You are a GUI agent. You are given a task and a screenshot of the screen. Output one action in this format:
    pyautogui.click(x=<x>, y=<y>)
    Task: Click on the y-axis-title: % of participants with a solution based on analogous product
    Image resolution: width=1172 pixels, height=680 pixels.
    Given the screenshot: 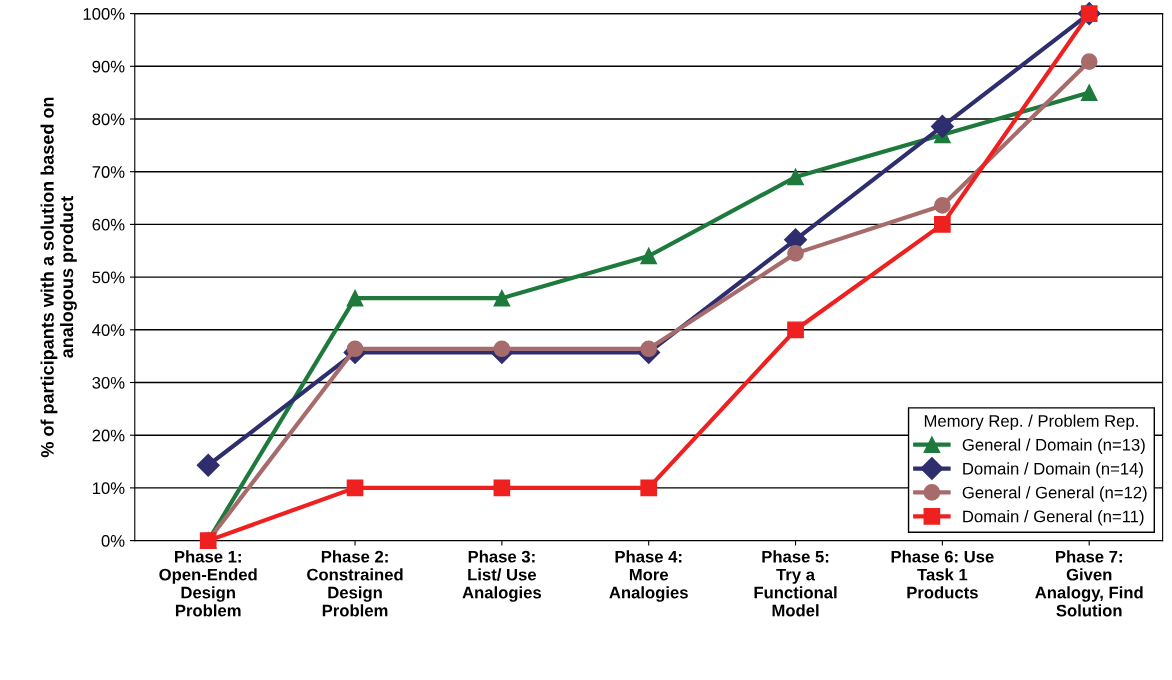 What is the action you would take?
    pyautogui.click(x=58, y=277)
    